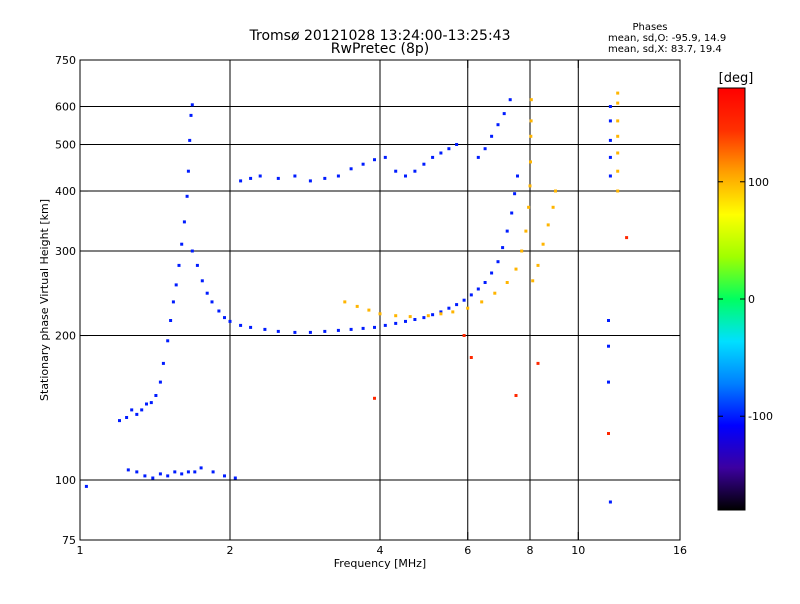 The width and height of the screenshot is (800, 604). What do you see at coordinates (467, 550) in the screenshot?
I see `x-tick-label: 6` at bounding box center [467, 550].